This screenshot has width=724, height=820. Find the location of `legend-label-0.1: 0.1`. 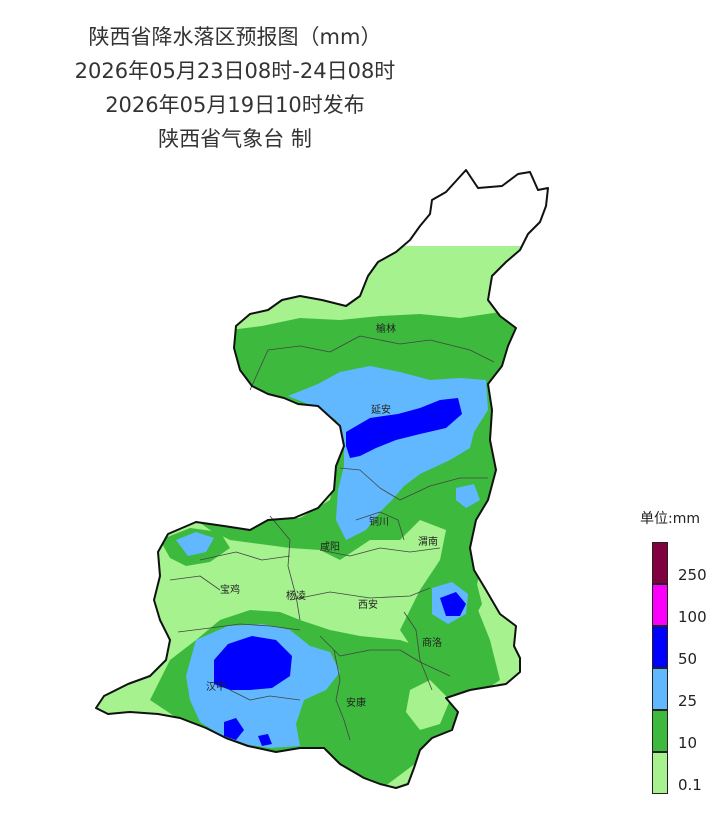

legend-label-0.1: 0.1 is located at coordinates (690, 785).